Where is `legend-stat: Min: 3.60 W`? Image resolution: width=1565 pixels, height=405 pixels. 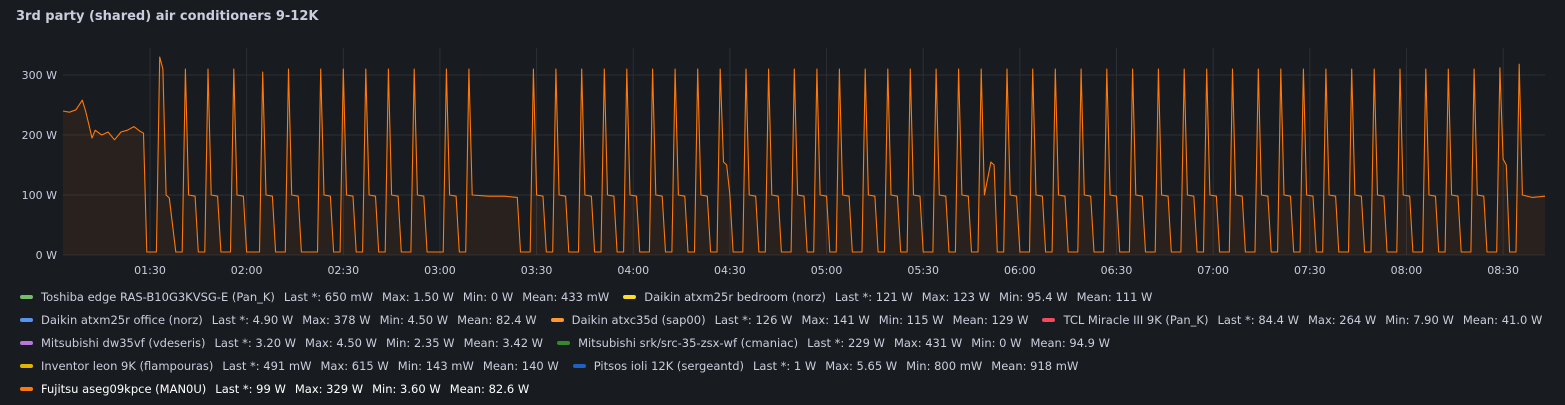
legend-stat: Min: 3.60 W is located at coordinates (406, 389).